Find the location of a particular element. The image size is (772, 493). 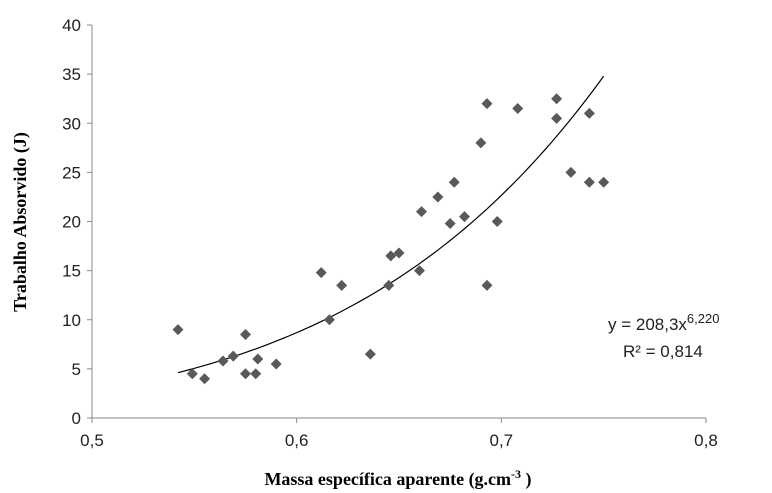

y-axis: 0 5 10 15 20 25 30 35 40 is located at coordinates (77, 222).